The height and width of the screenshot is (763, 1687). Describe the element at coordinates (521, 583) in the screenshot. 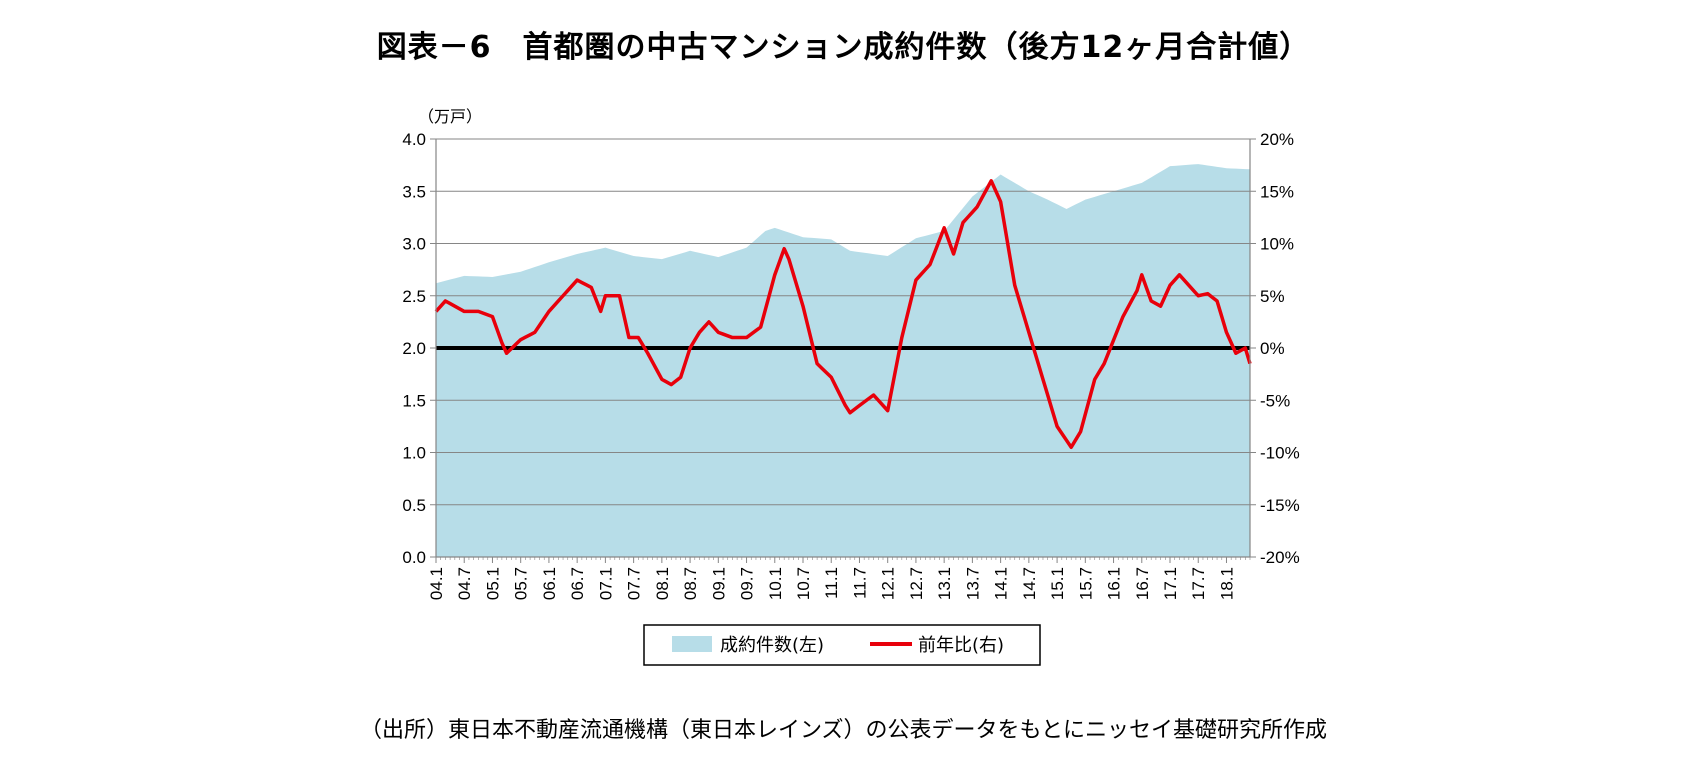

I see `x-tick-label: 05.7` at that location.